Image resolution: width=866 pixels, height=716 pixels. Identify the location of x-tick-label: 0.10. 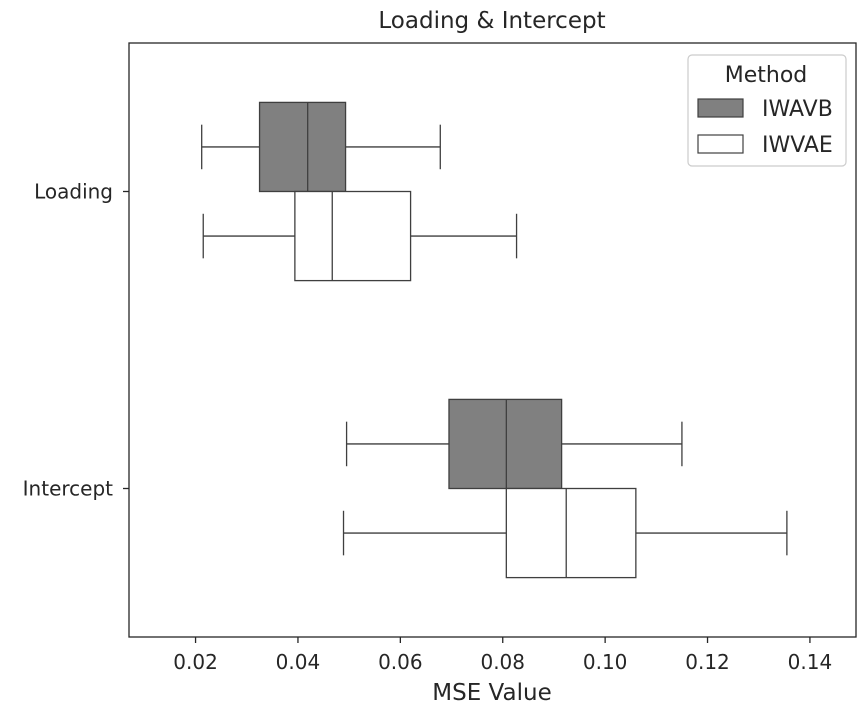
(605, 662).